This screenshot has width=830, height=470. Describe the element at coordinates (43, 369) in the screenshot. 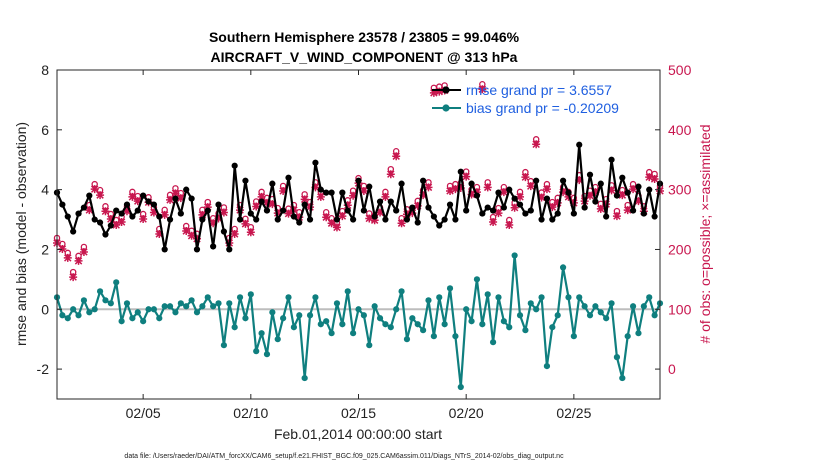

I see `y-tick-label: -2` at that location.